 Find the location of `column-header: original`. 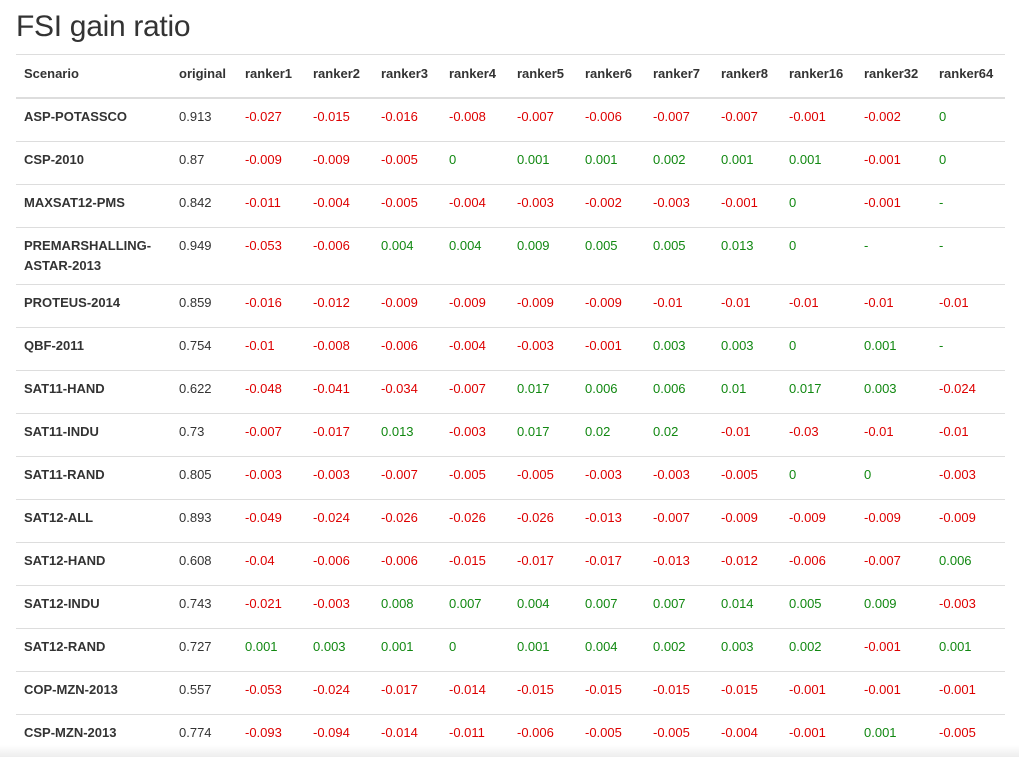

column-header: original is located at coordinates (204, 76).